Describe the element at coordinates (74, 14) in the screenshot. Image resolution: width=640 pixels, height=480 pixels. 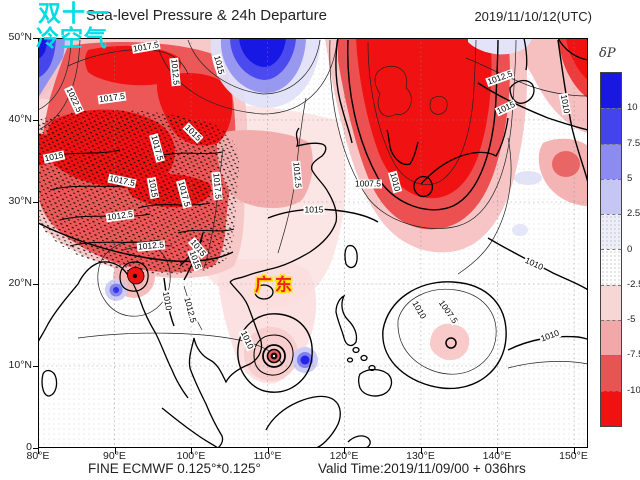
I see `annotation-double-eleven: 双十一` at that location.